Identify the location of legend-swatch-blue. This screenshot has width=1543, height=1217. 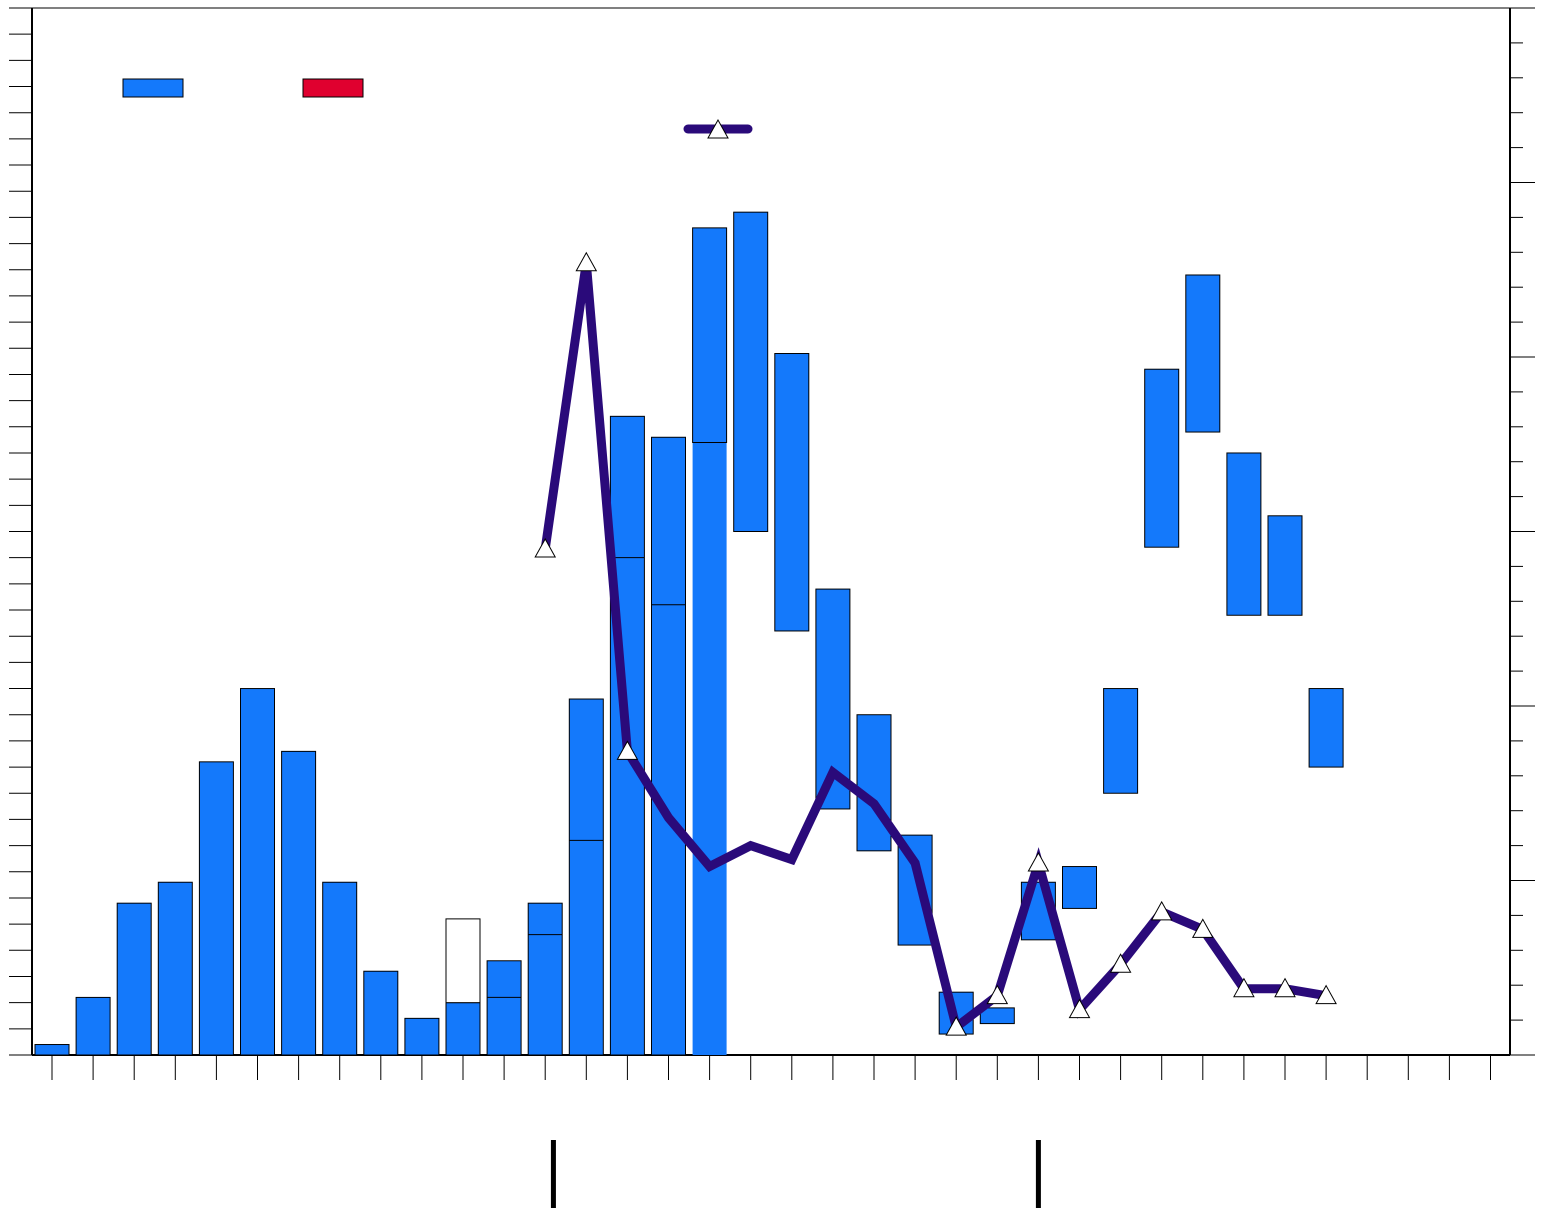
(153, 88).